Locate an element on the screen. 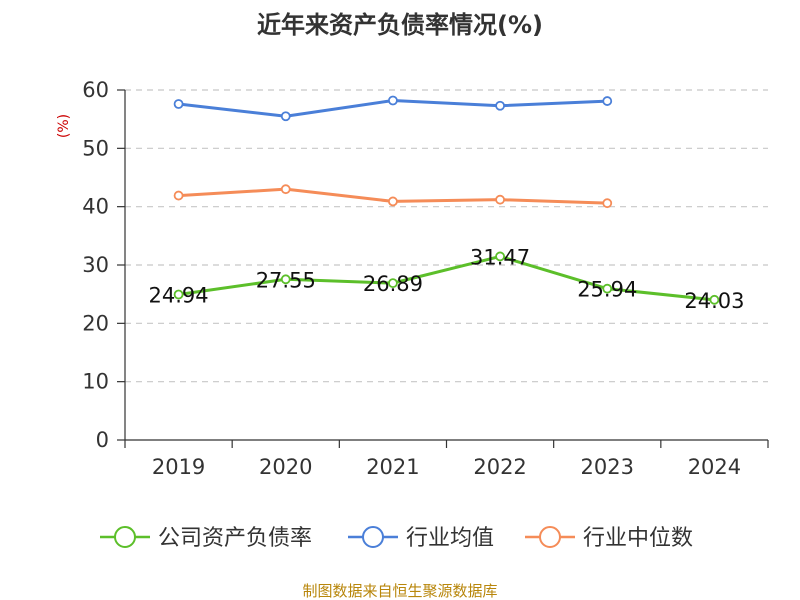 The image size is (800, 600). data-label: 27.55 is located at coordinates (286, 280).